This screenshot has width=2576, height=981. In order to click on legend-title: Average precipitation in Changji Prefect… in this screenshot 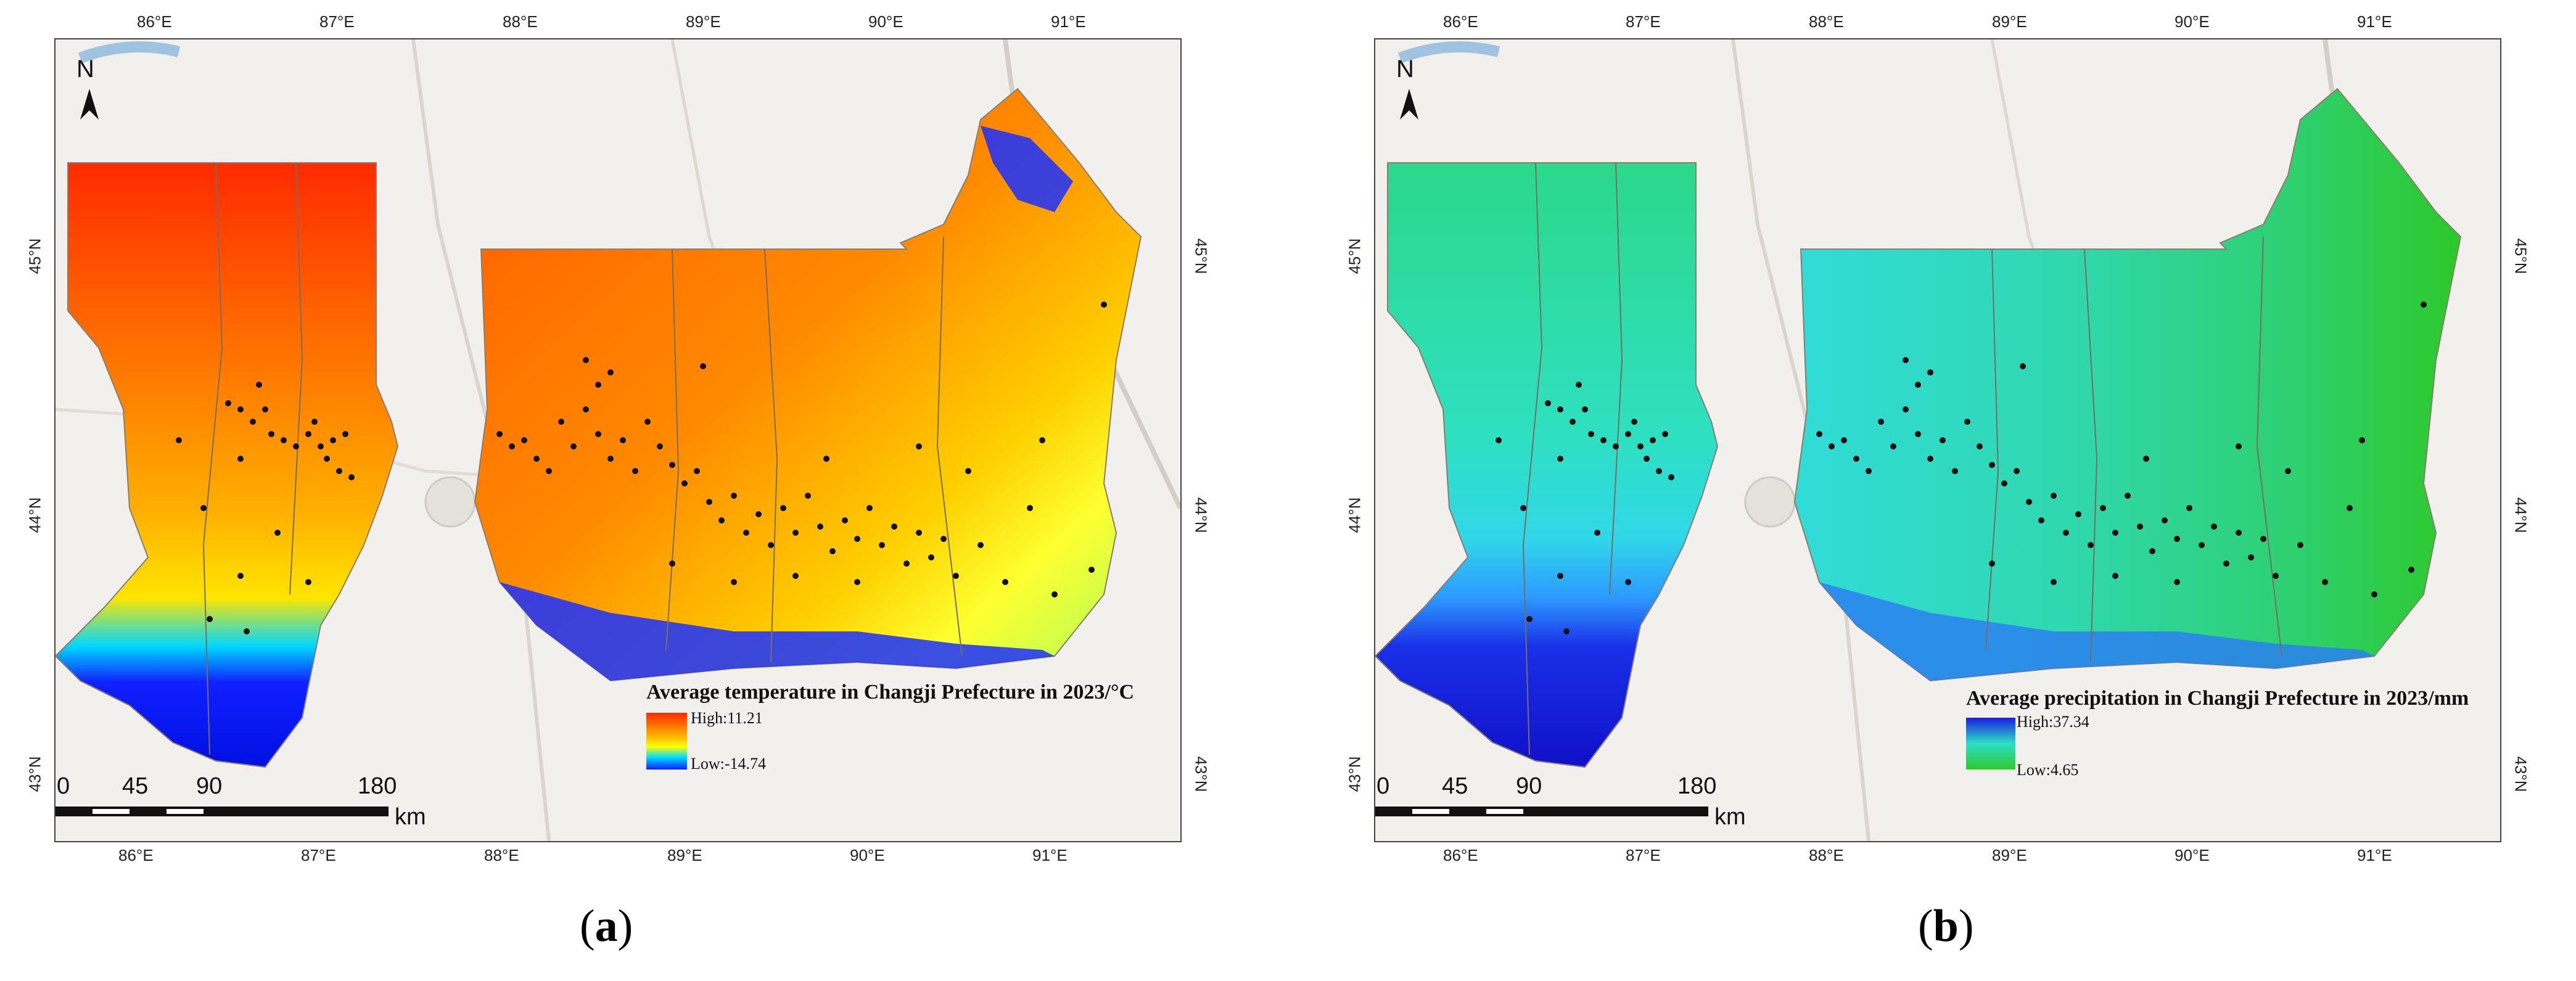, I will do `click(2217, 698)`.